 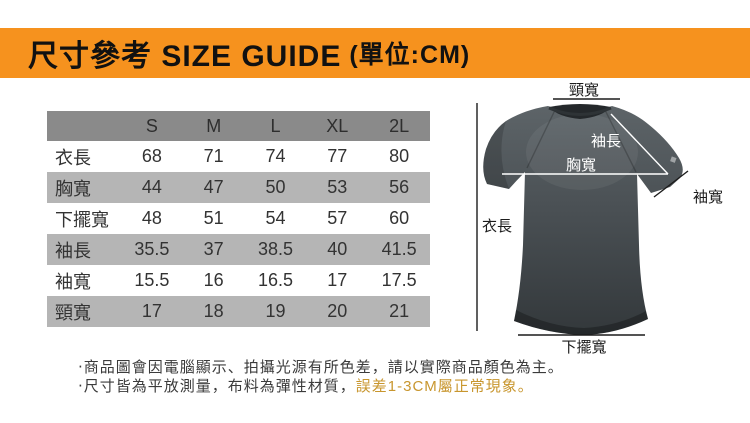 What do you see at coordinates (639, 144) in the screenshot?
I see `sleeve-length-line` at bounding box center [639, 144].